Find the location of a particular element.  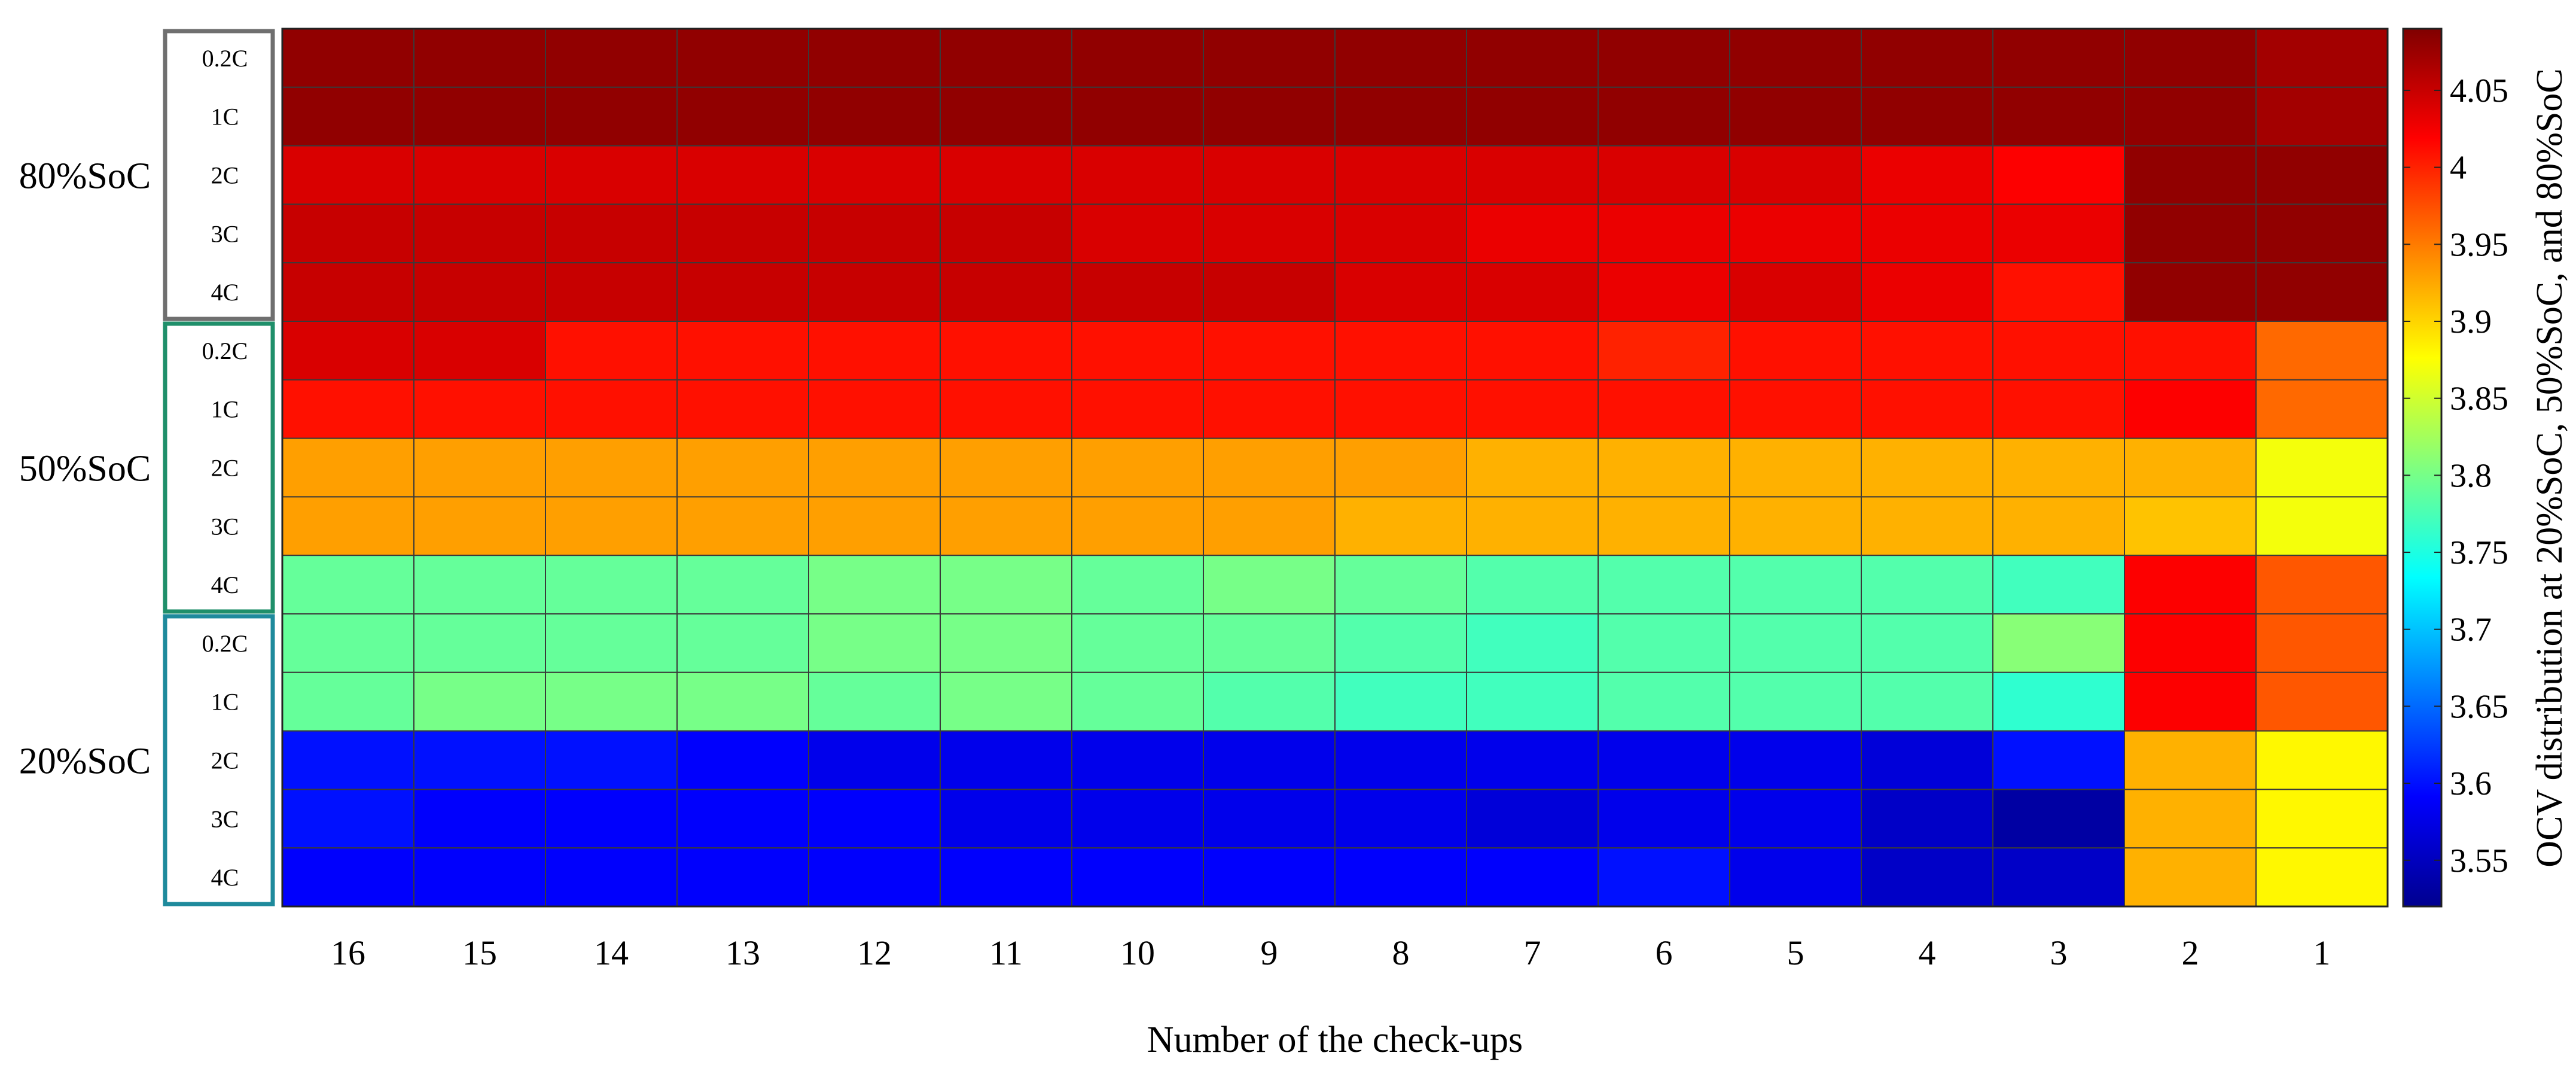

x-tick-label: 8 is located at coordinates (1401, 953).